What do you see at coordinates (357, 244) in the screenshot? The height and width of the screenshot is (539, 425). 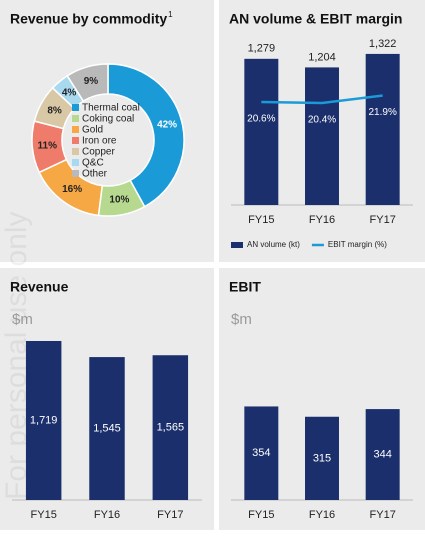 I see `legend-label: EBIT margin (%)` at bounding box center [357, 244].